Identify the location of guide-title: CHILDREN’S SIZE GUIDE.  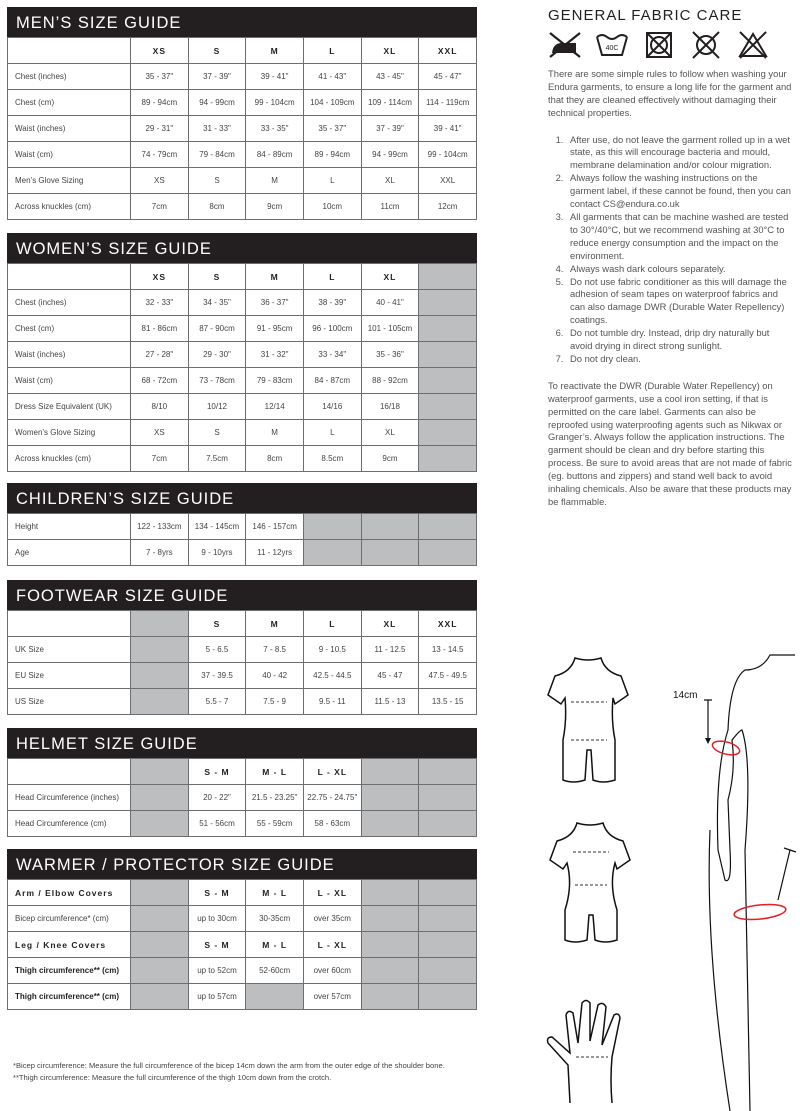
(242, 498).